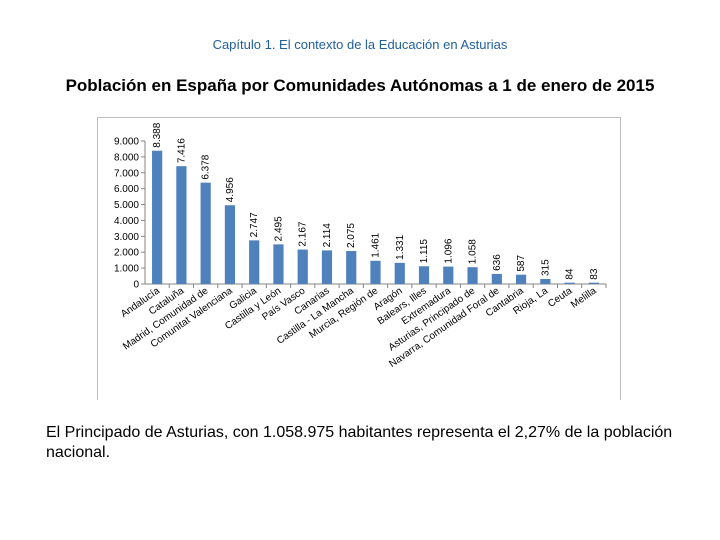 The image size is (720, 540). Describe the element at coordinates (327, 235) in the screenshot. I see `data-label: 2.114` at that location.